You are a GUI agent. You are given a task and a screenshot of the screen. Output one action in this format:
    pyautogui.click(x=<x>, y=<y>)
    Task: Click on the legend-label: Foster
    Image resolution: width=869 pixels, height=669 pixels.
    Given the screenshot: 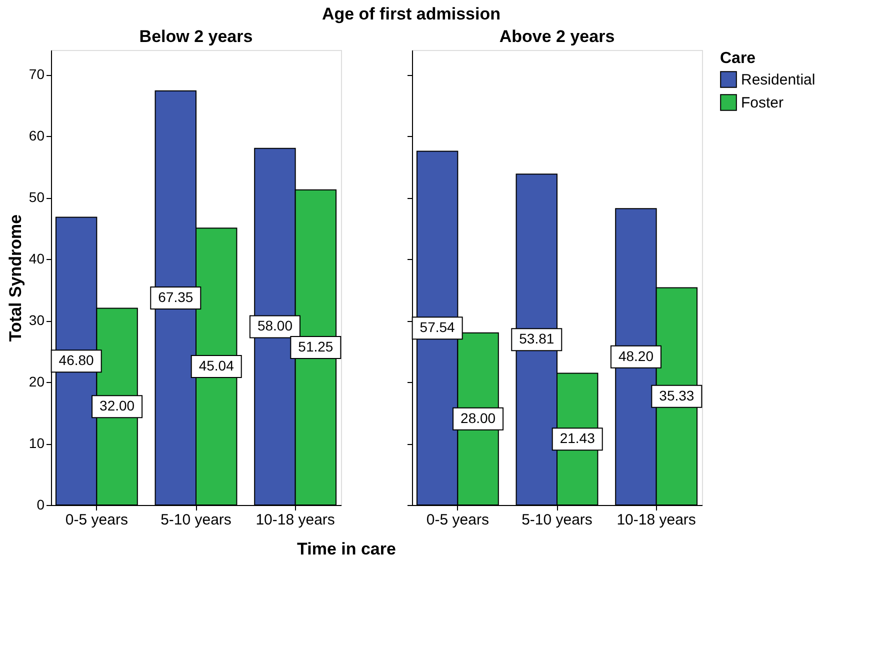 What is the action you would take?
    pyautogui.click(x=762, y=103)
    